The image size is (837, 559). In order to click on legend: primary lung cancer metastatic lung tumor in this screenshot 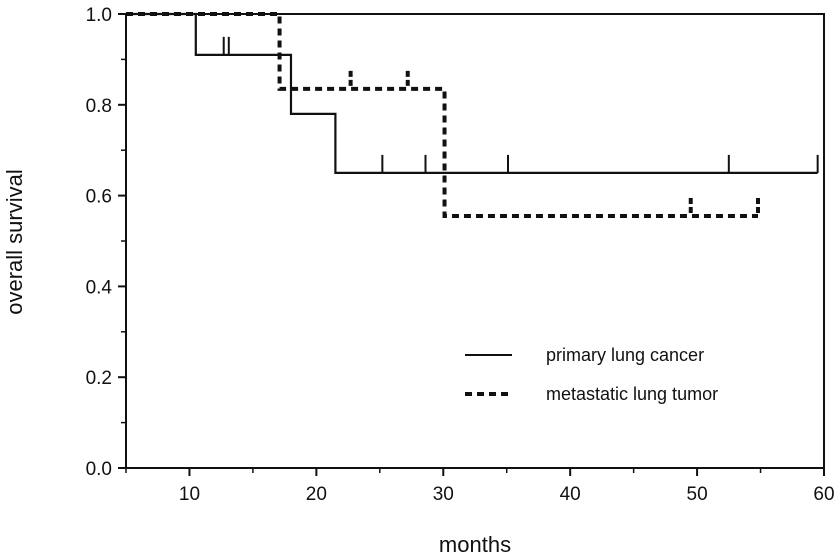, I will do `click(591, 374)`.